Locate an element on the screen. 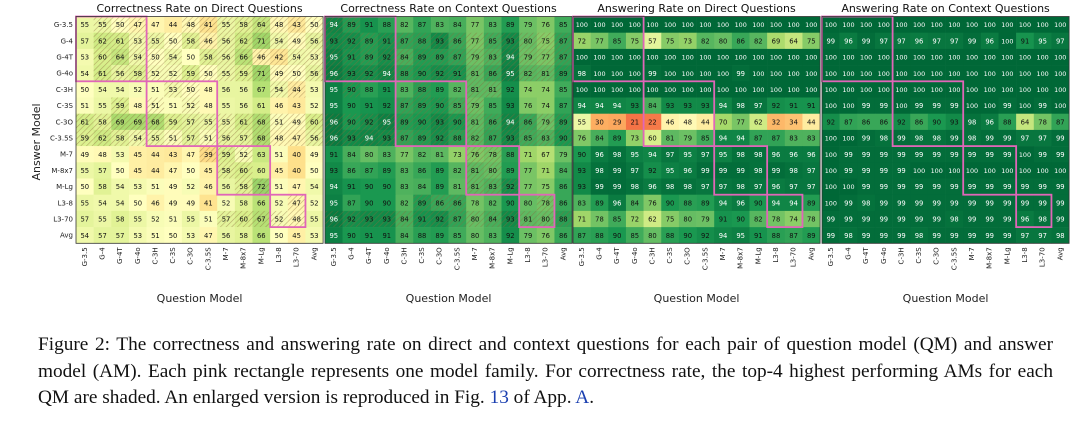 The image size is (1080, 424). cell-value-label: 58 is located at coordinates (226, 171).